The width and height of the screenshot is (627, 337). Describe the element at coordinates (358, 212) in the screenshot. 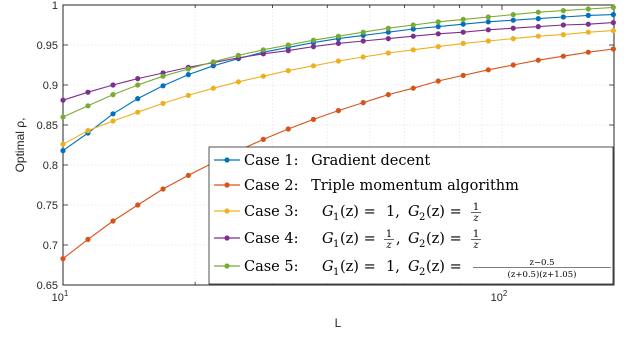

I see `legend-g1arg-case-3: (z) =` at that location.